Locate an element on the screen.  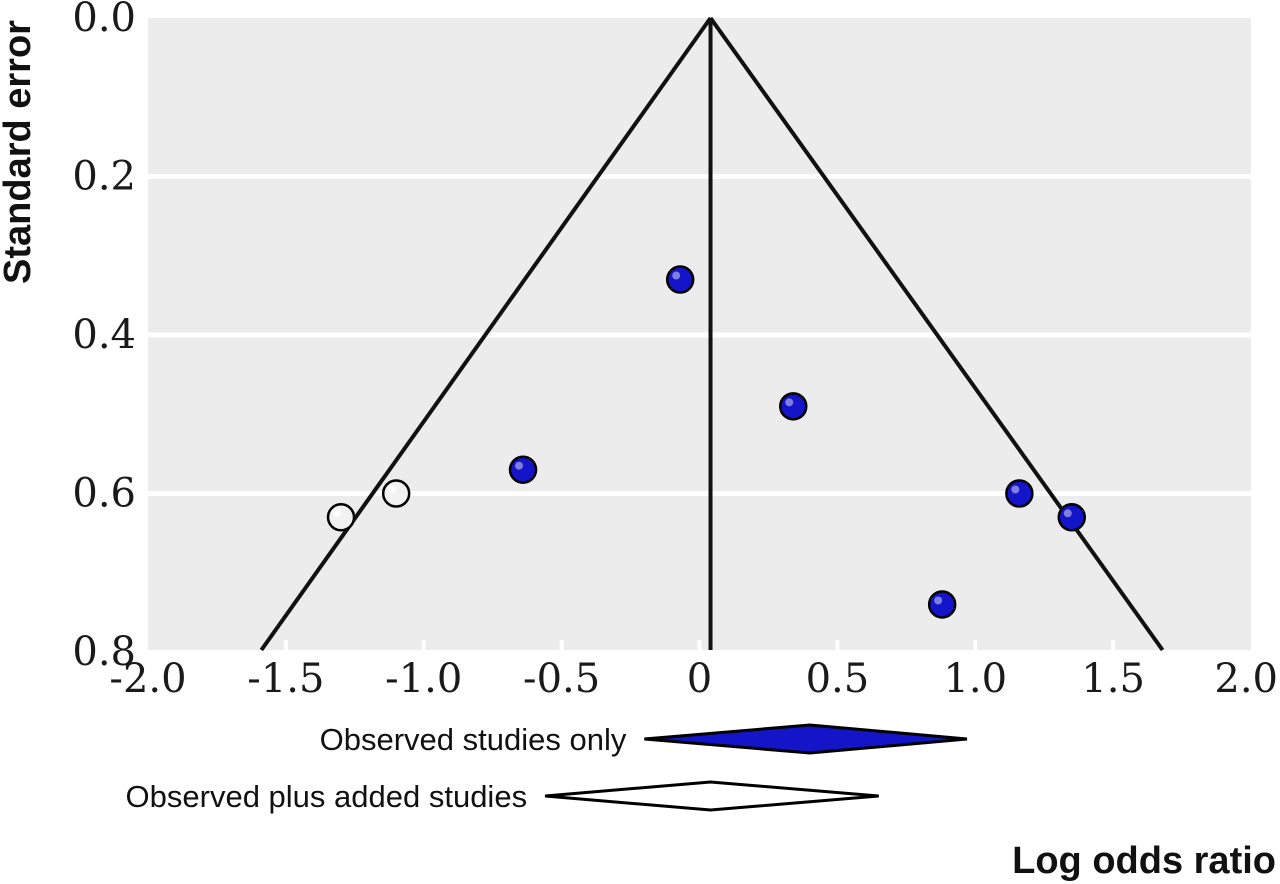
x-tick-label-8: 2.0 is located at coordinates (1246, 679).